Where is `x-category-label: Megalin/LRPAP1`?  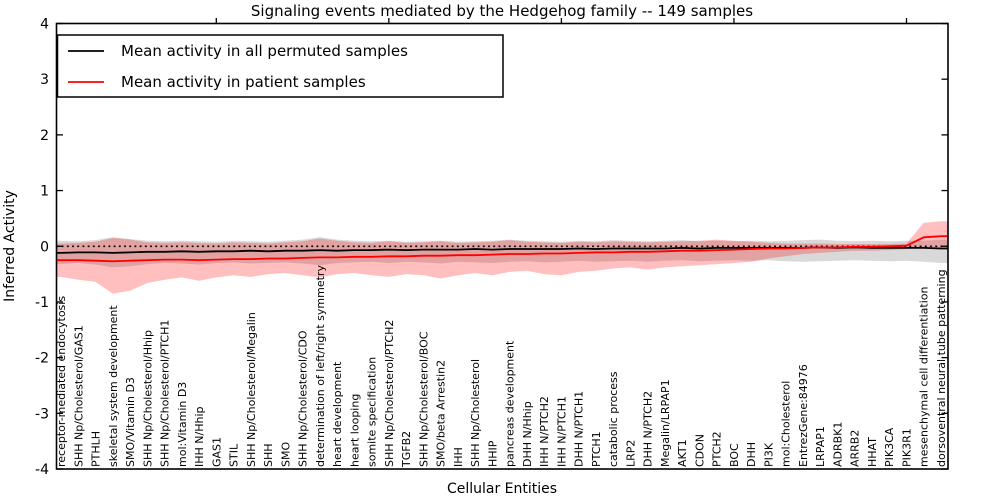
x-category-label: Megalin/LRPAP1 is located at coordinates (665, 423).